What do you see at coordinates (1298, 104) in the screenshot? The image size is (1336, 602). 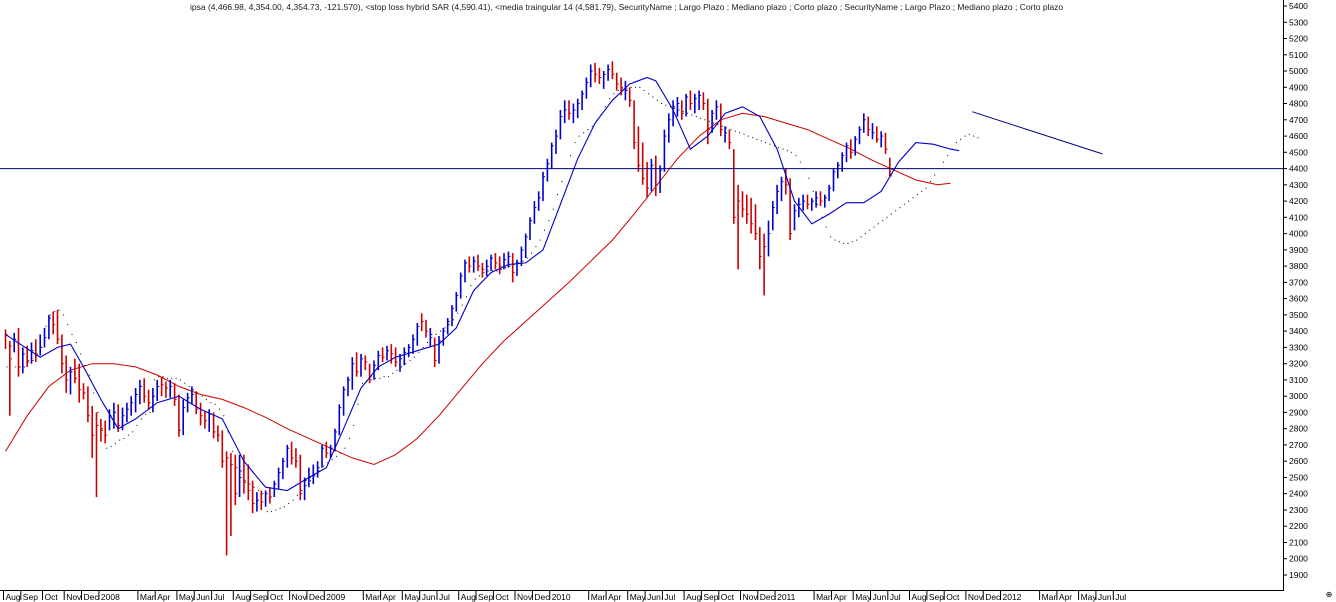 I see `y-tick-label: 4800` at bounding box center [1298, 104].